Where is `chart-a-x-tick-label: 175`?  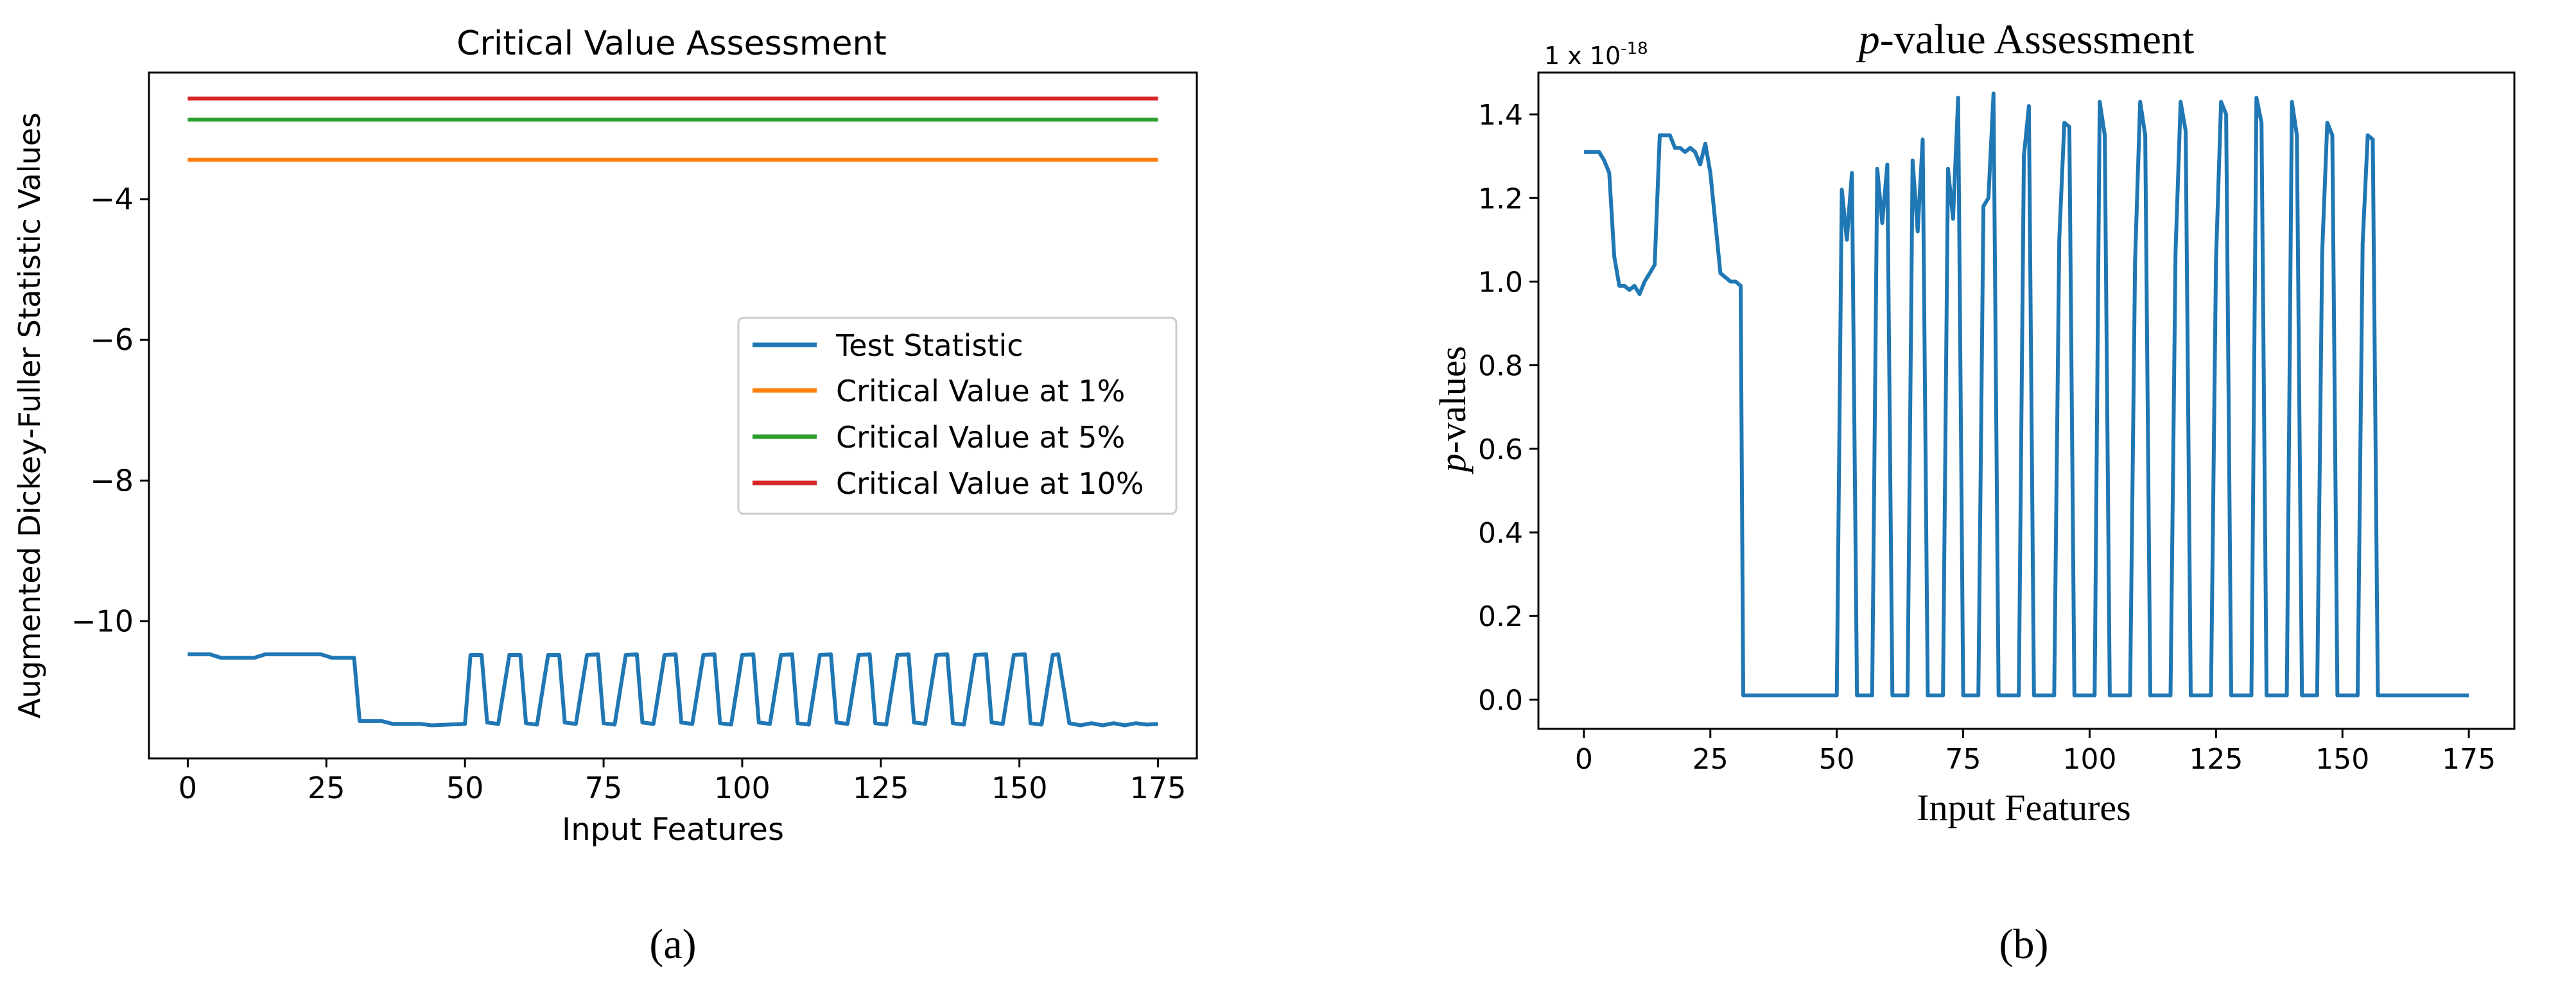
chart-a-x-tick-label: 175 is located at coordinates (1158, 788).